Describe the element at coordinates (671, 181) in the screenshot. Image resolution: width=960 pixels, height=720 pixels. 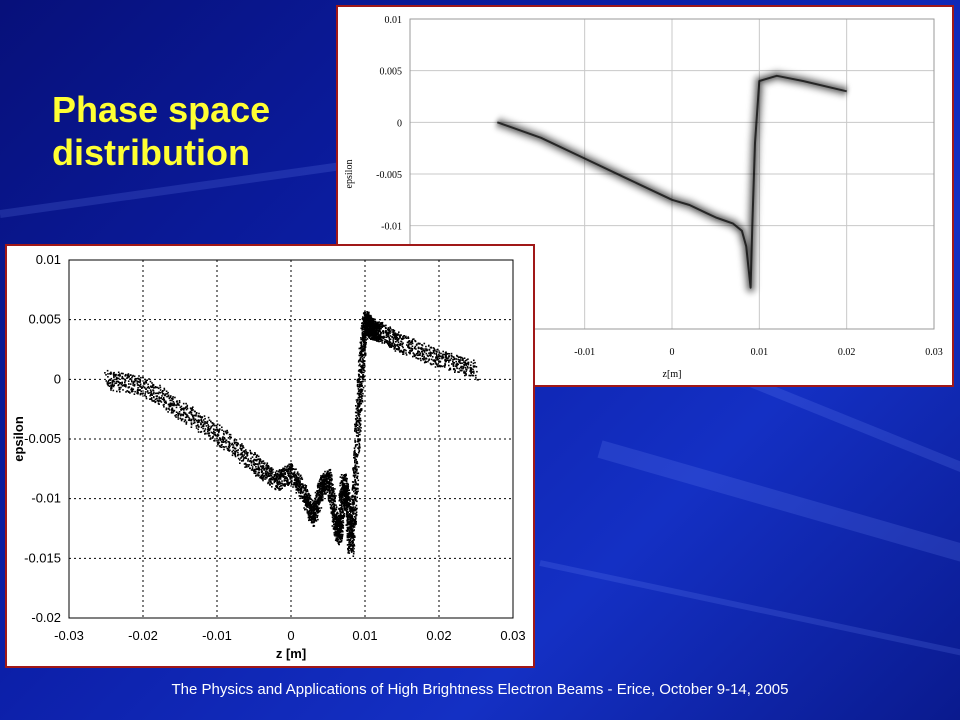
I see `density-line` at that location.